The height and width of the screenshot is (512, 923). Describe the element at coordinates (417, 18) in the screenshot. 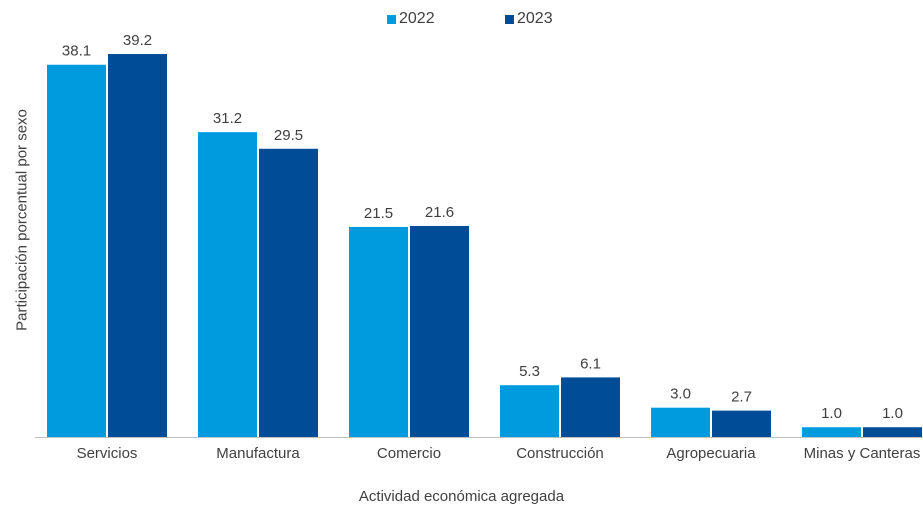

I see `legend-label-2022: 2022` at that location.